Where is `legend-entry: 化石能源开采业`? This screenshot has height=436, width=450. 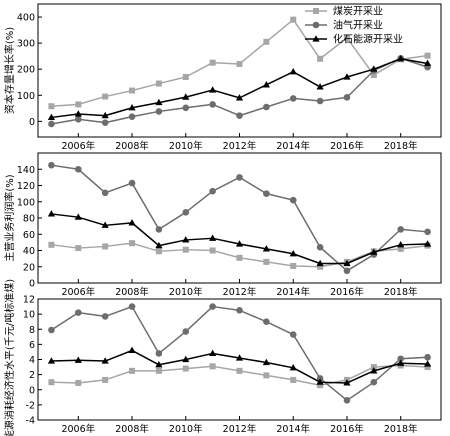 legend-entry: 化石能源开采业 is located at coordinates (354, 39).